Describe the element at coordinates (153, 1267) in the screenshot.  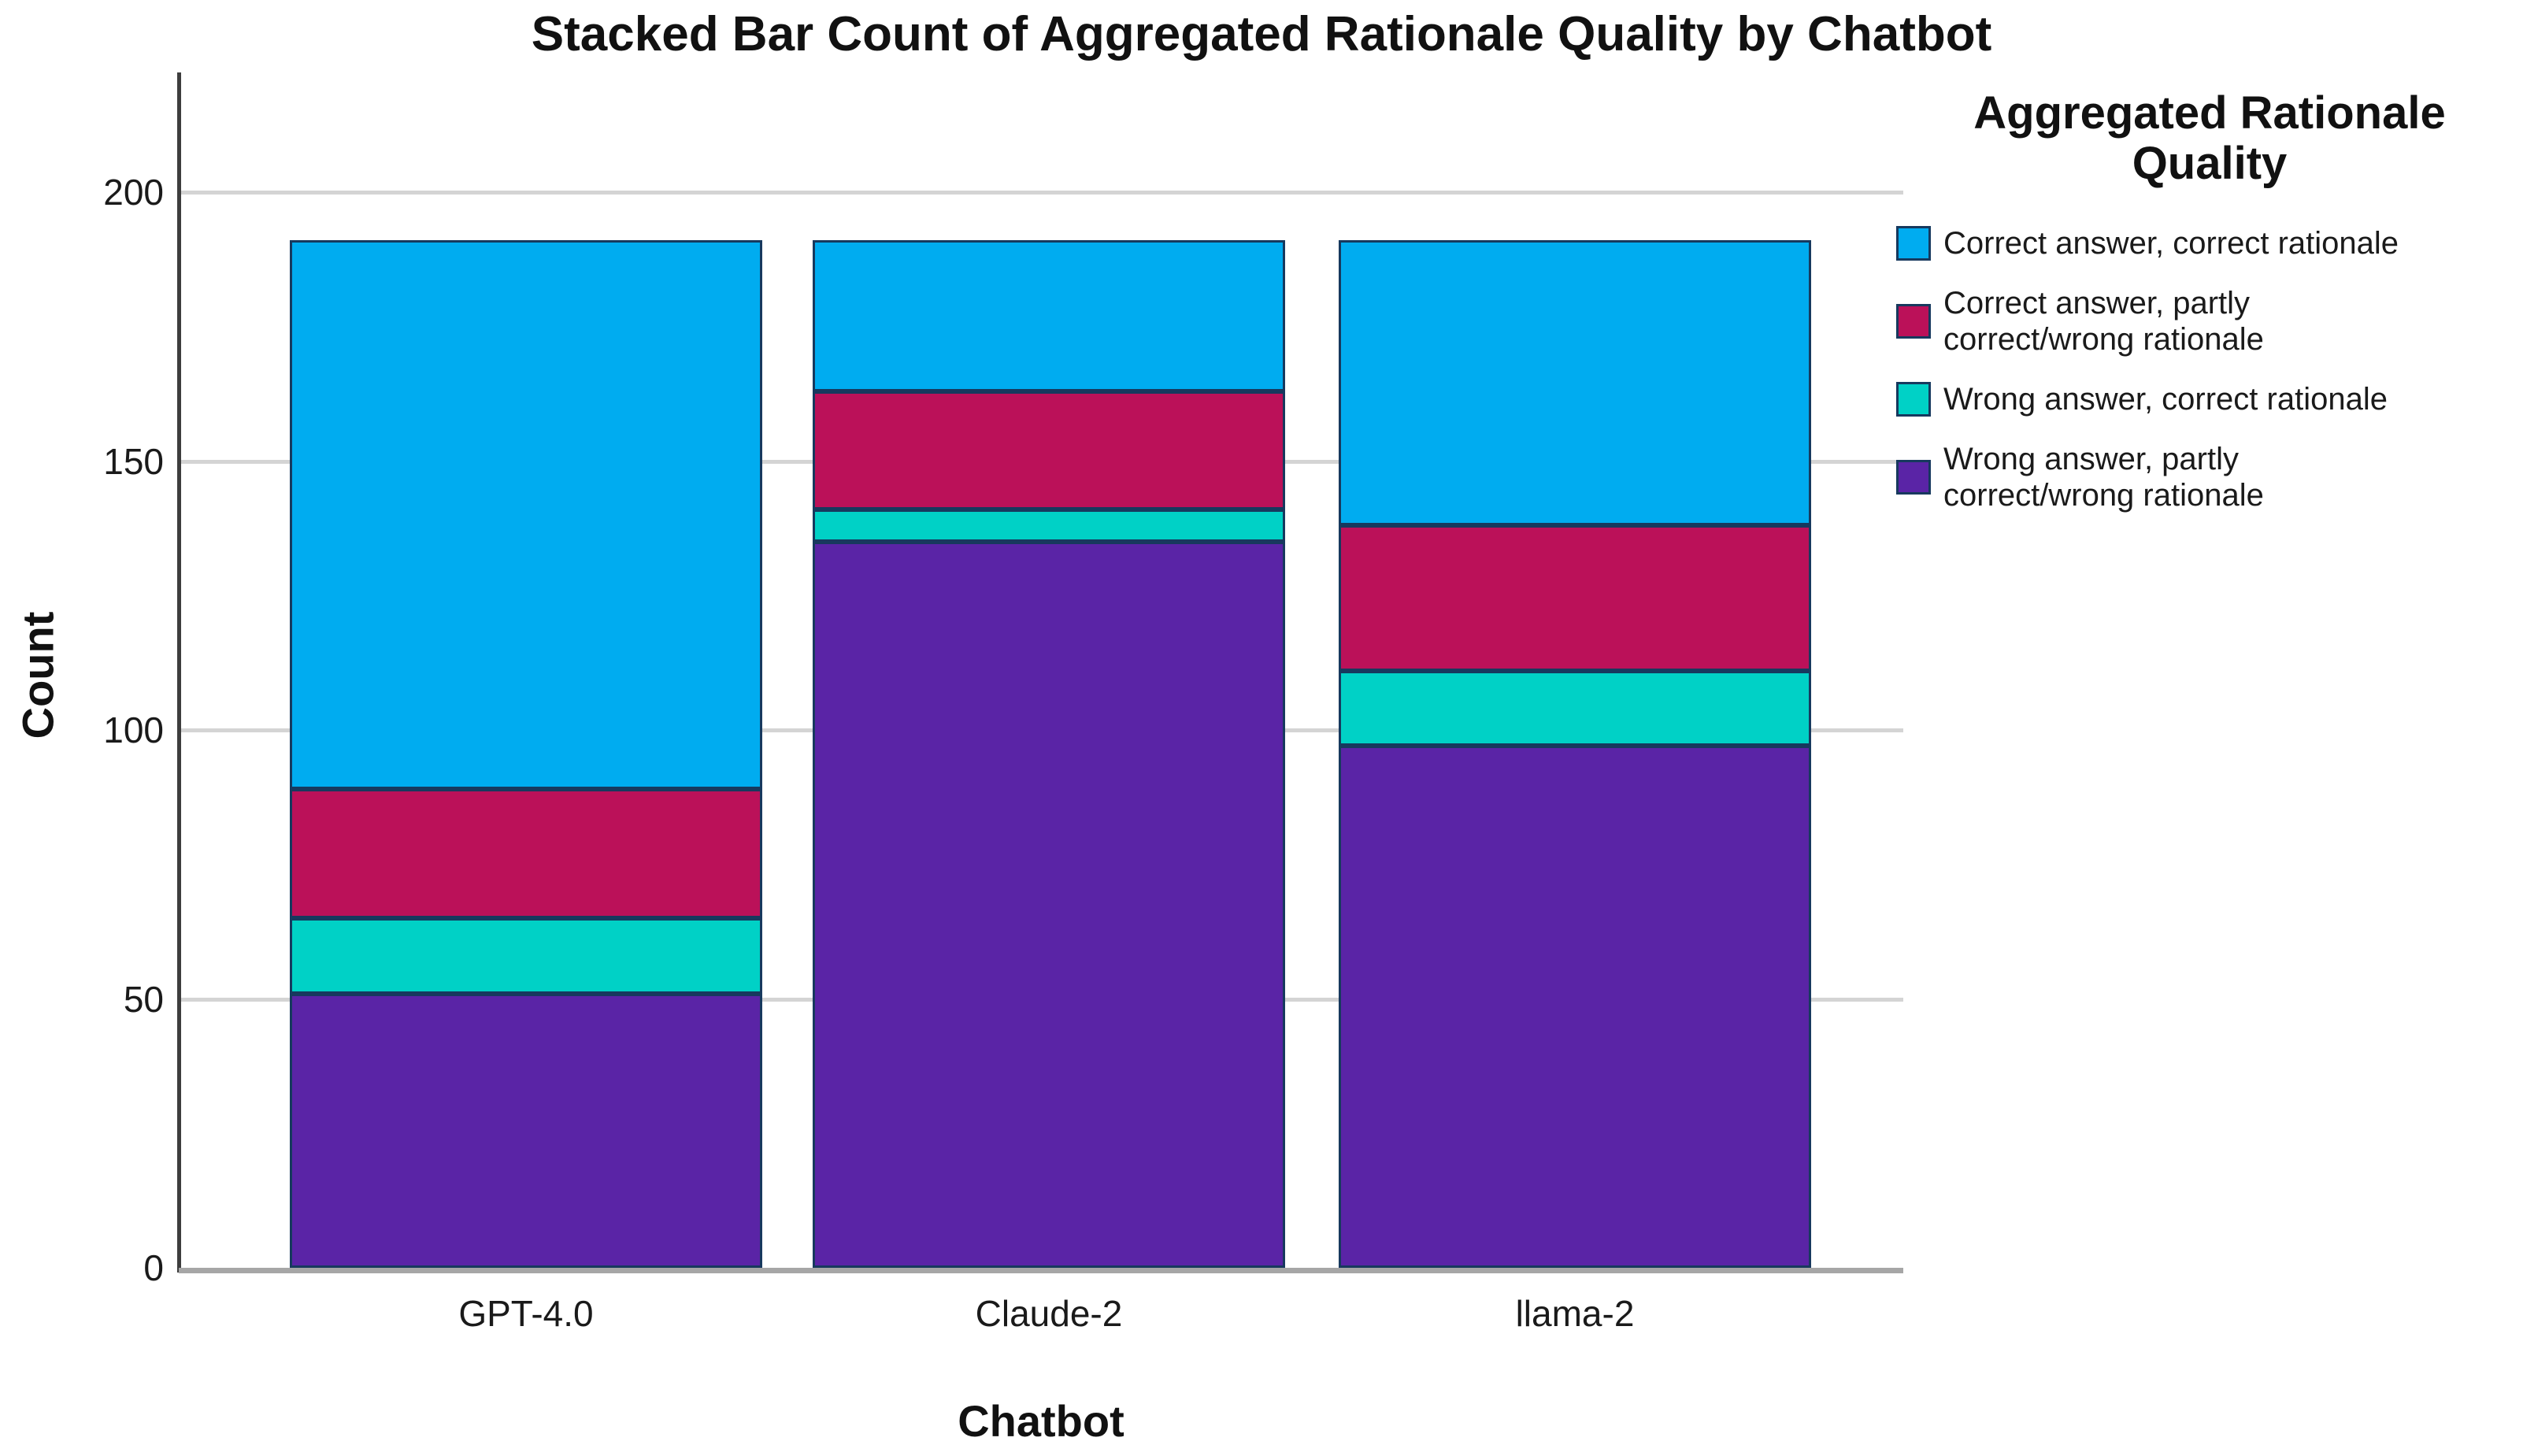
I see `y-tick-label-0: 0` at that location.